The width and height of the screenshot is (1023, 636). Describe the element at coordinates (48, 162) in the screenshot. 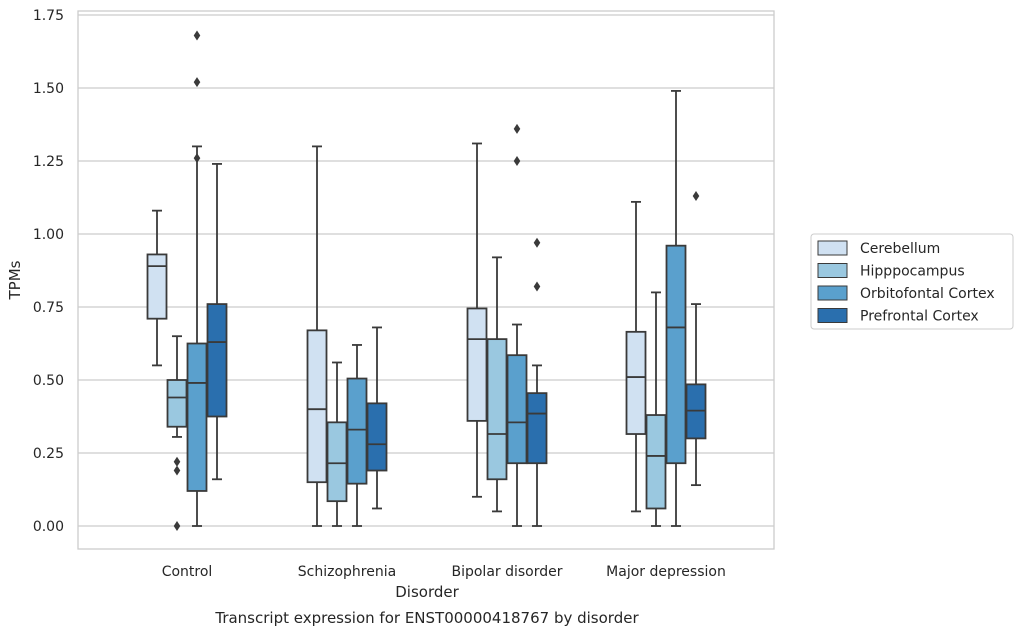

I see `y-tick-label: 1.25` at that location.